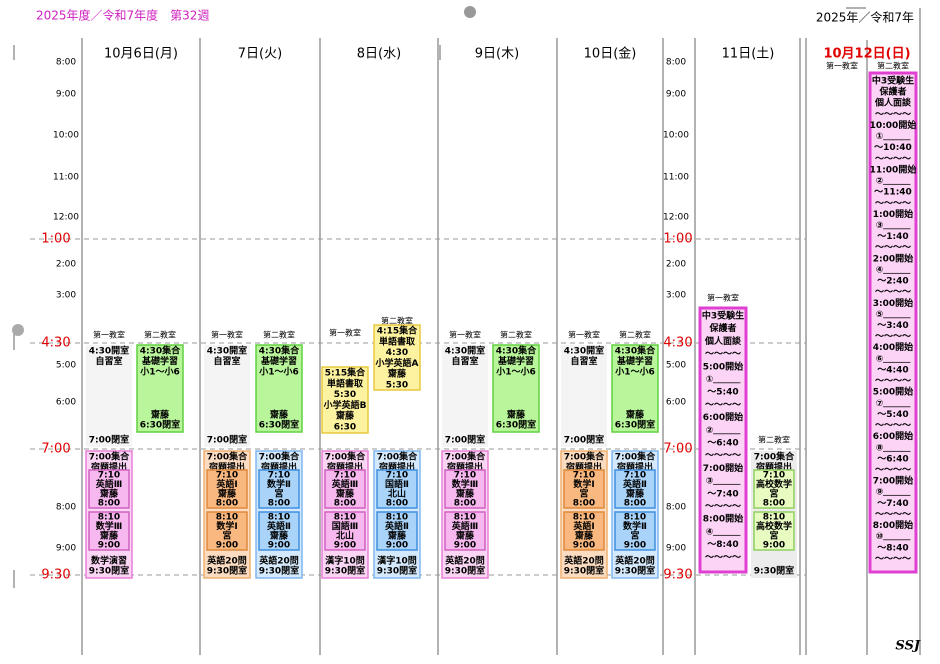 The image size is (940, 664). Describe the element at coordinates (610, 54) in the screenshot. I see `day-label: 10日(金)` at that location.